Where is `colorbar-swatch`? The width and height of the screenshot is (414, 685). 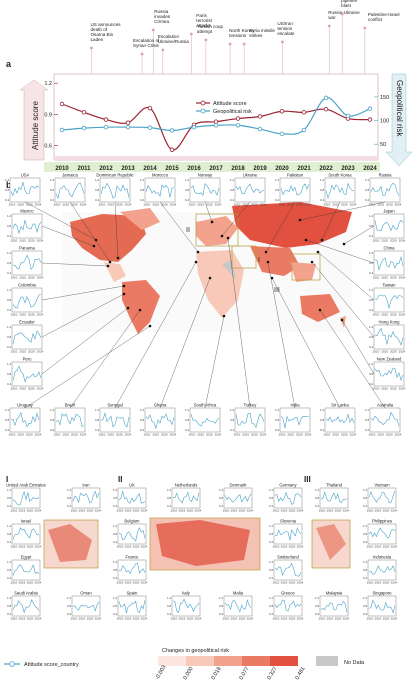 colorbar-swatch is located at coordinates (284, 661).